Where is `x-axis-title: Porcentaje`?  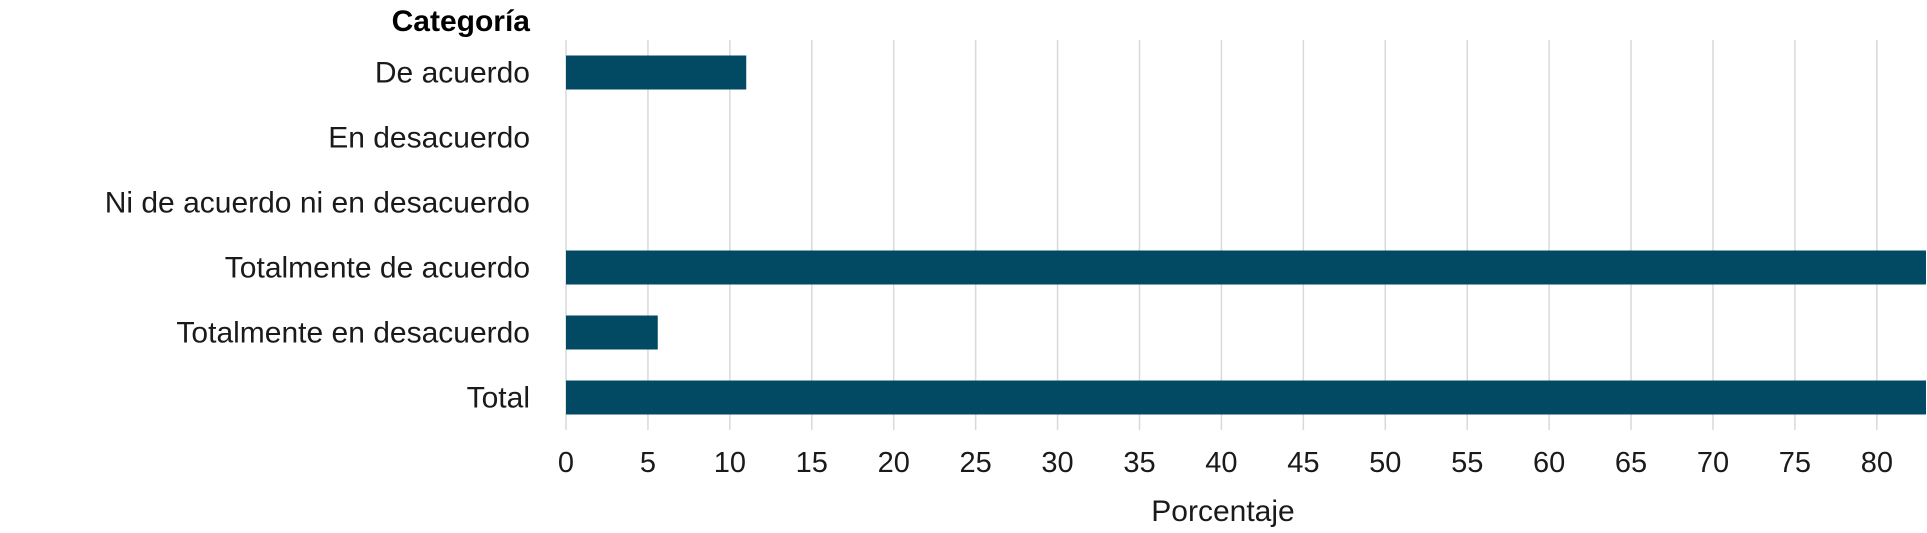
x-axis-title: Porcentaje is located at coordinates (1222, 511).